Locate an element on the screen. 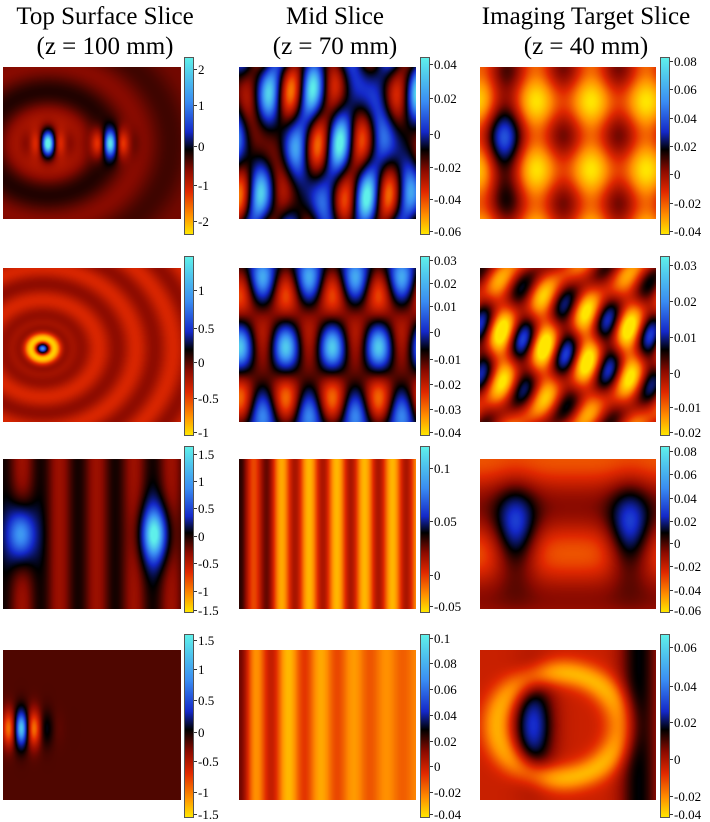 This screenshot has height=822, width=710. column-title-line1: Imaging Target Slice is located at coordinates (586, 16).